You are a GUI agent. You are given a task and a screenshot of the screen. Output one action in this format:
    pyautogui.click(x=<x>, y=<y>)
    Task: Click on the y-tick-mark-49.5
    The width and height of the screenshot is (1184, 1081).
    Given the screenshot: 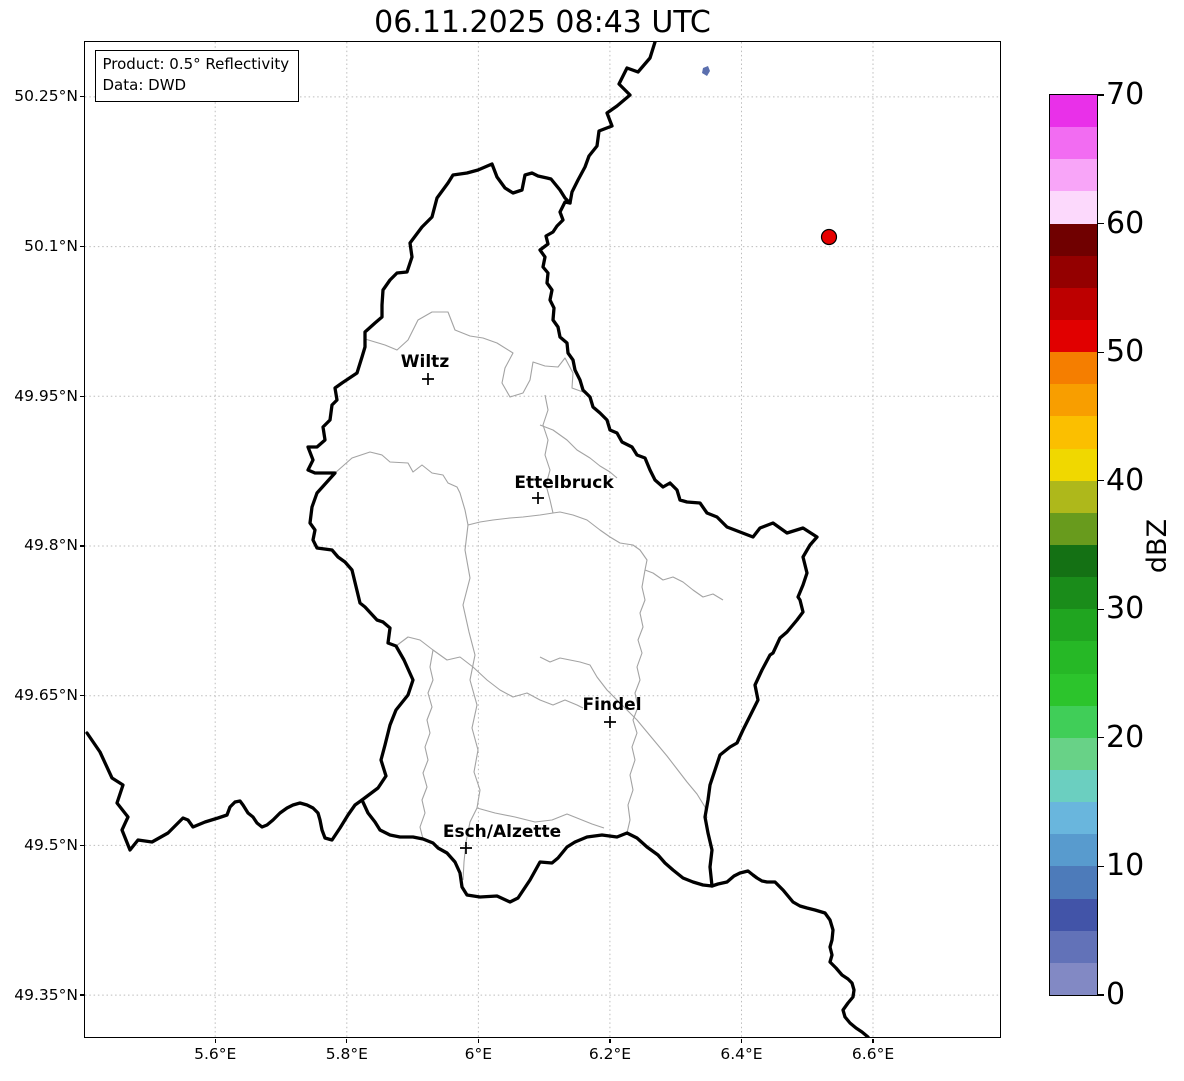 What is the action you would take?
    pyautogui.click(x=81, y=845)
    